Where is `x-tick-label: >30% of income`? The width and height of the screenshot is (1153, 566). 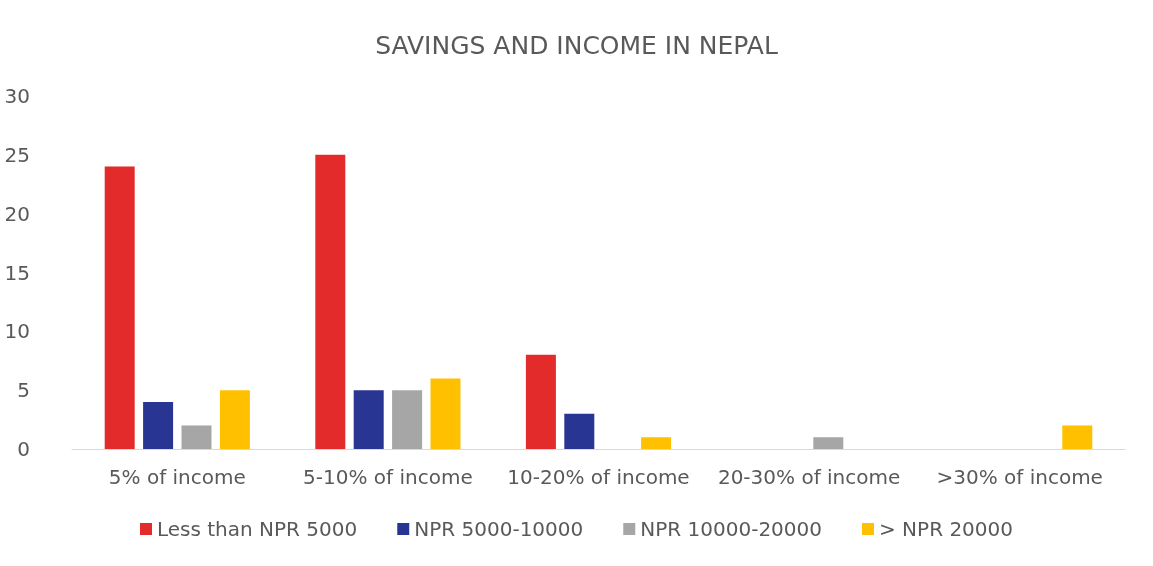 x-tick-label: >30% of income is located at coordinates (1019, 477).